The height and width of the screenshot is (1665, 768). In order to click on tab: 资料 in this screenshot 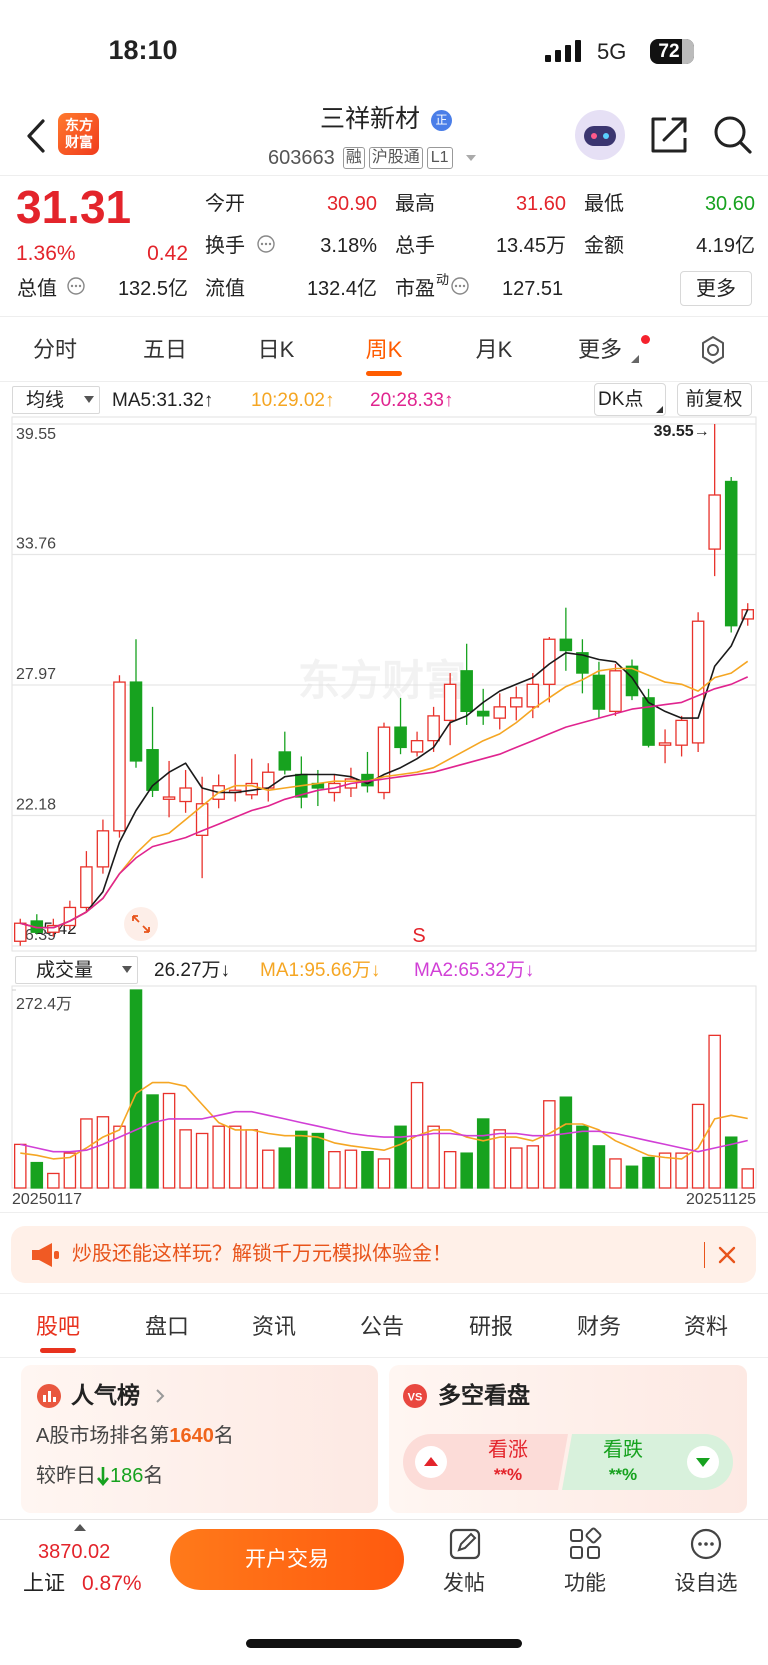, I will do `click(706, 1326)`.